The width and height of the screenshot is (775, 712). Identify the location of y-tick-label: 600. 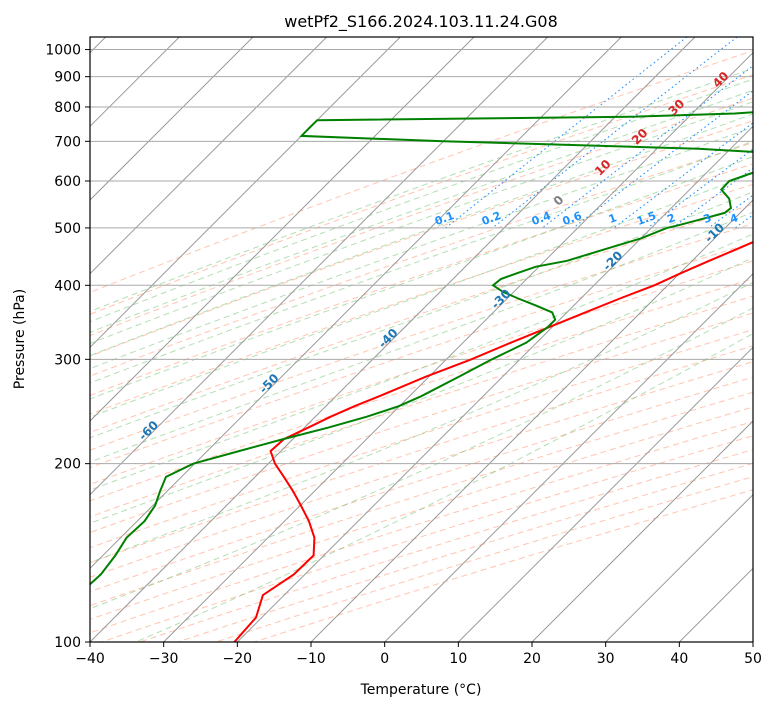
(67, 182).